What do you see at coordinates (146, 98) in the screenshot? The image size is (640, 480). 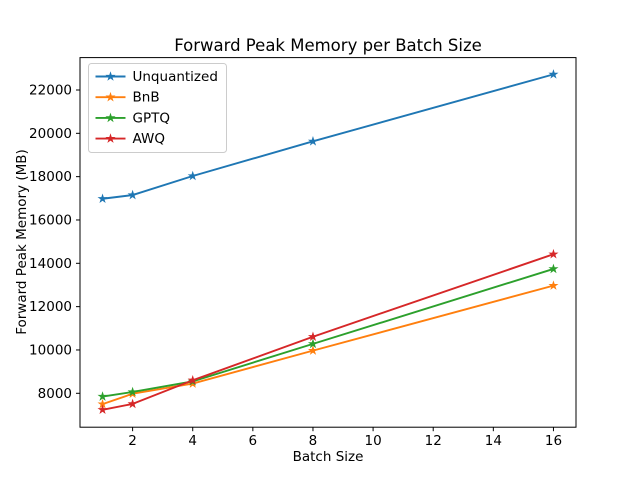 I see `legend-label: BnB` at bounding box center [146, 98].